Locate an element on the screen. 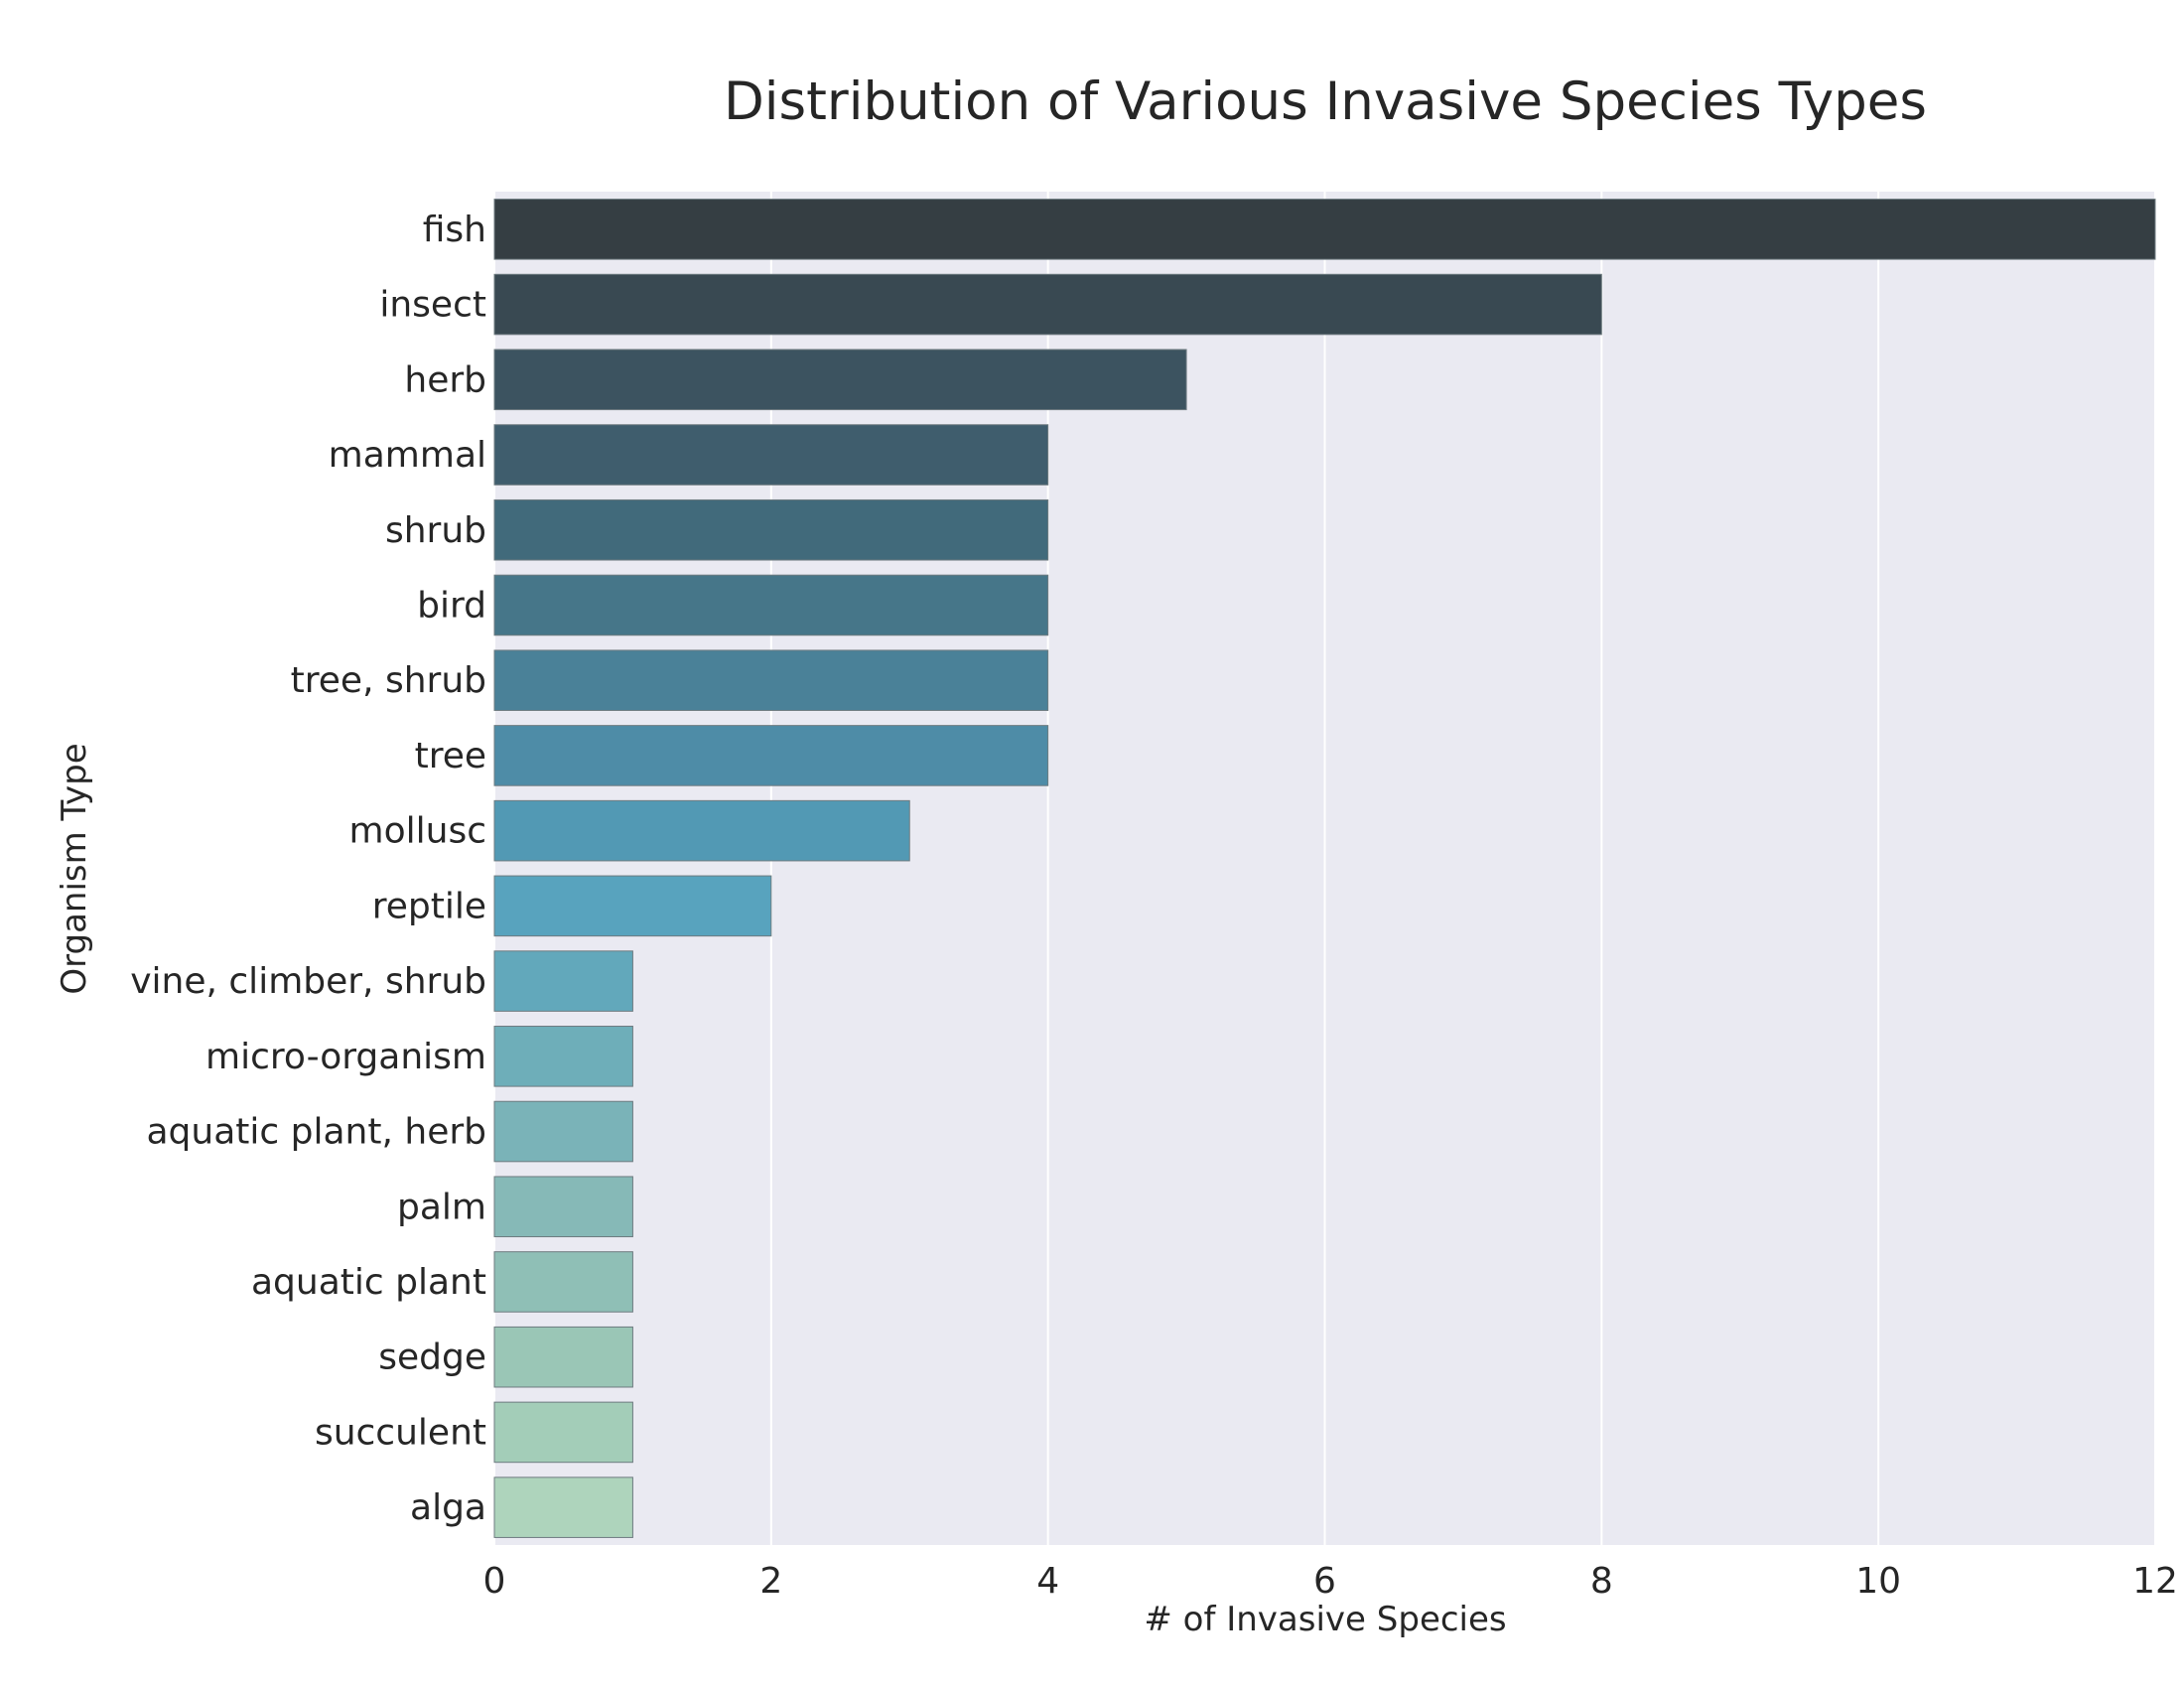 This screenshot has width=2184, height=1688. y-tick-label: reptile is located at coordinates (429, 906).